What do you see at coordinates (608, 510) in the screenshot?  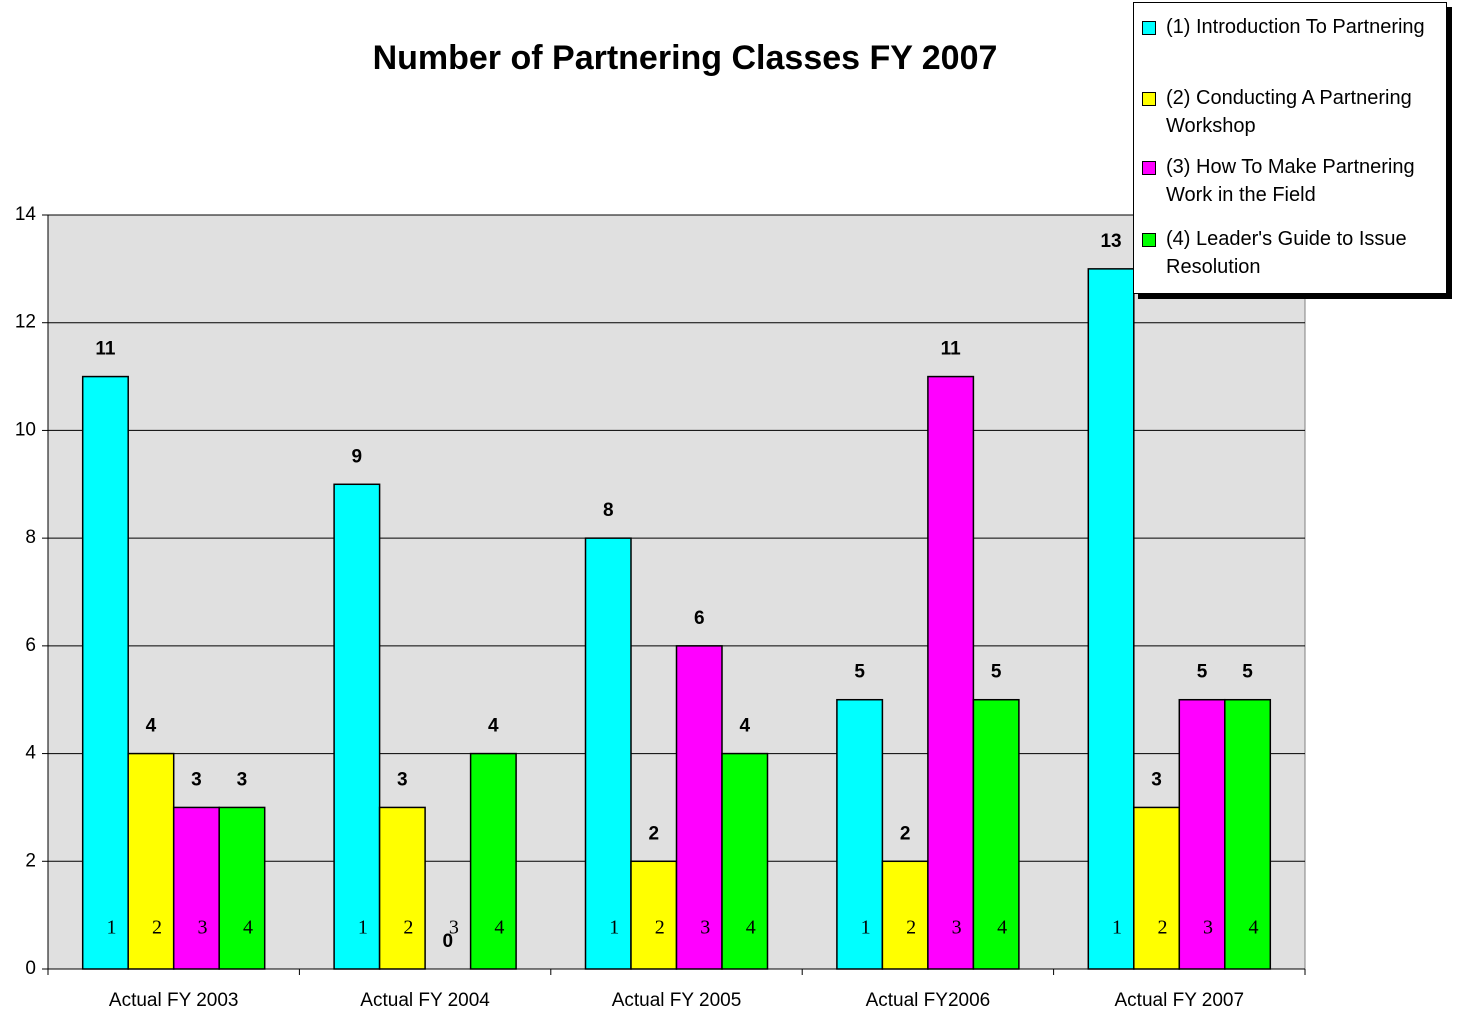 I see `value-label: 8` at bounding box center [608, 510].